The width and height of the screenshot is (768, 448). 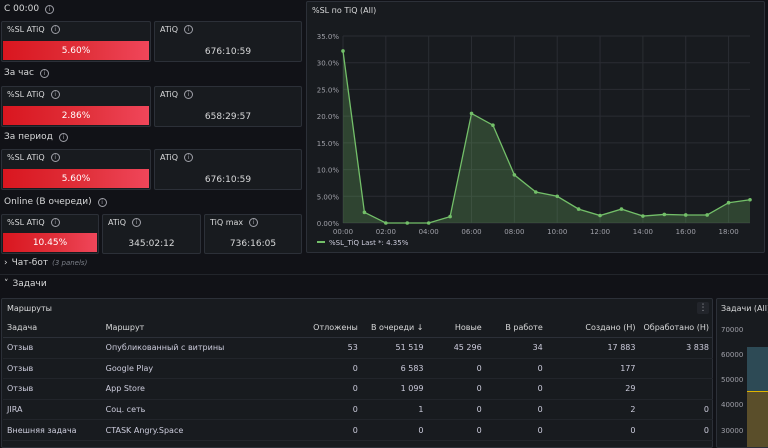 I want to click on tasks-all-panel: Задачи (All) 70000 60000 50000 40000 30000, so click(x=742, y=373).